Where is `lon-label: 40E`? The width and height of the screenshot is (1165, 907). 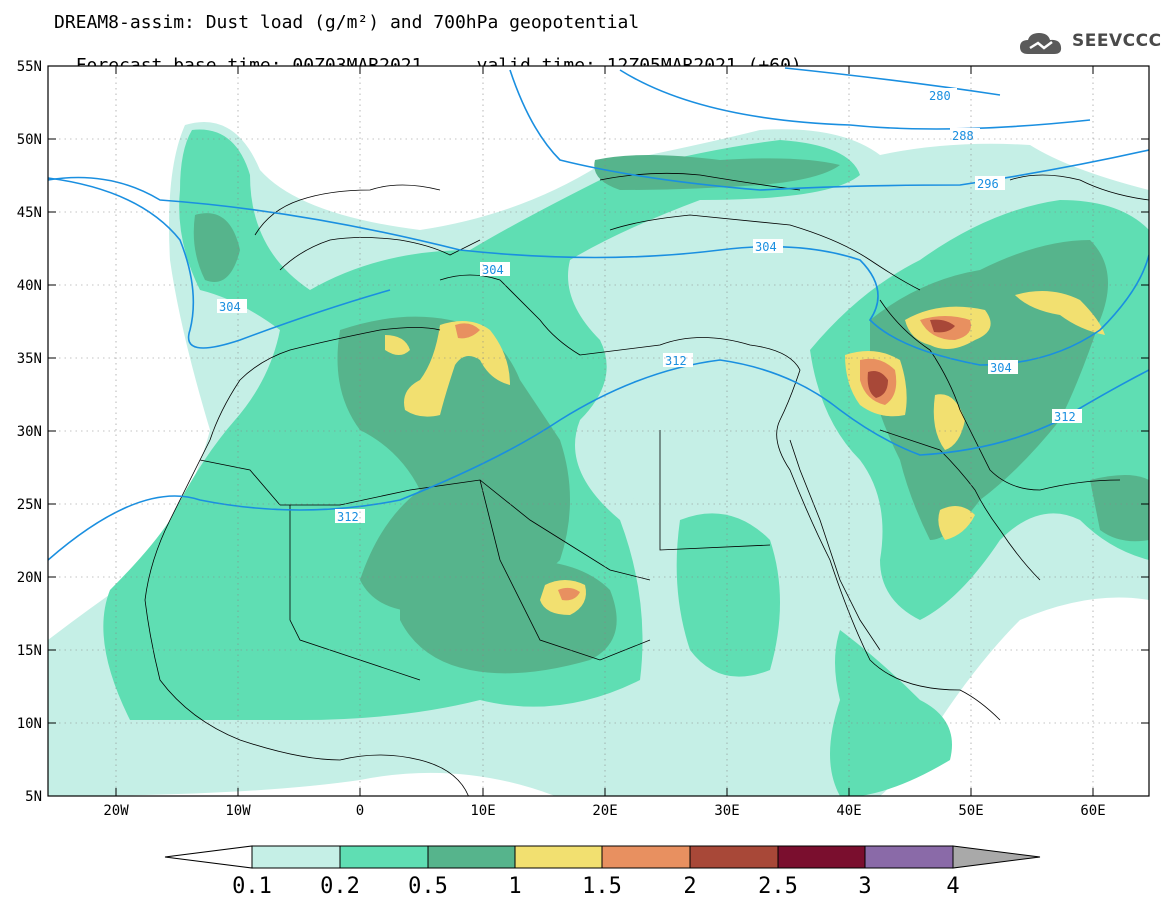
lon-label: 40E is located at coordinates (848, 811).